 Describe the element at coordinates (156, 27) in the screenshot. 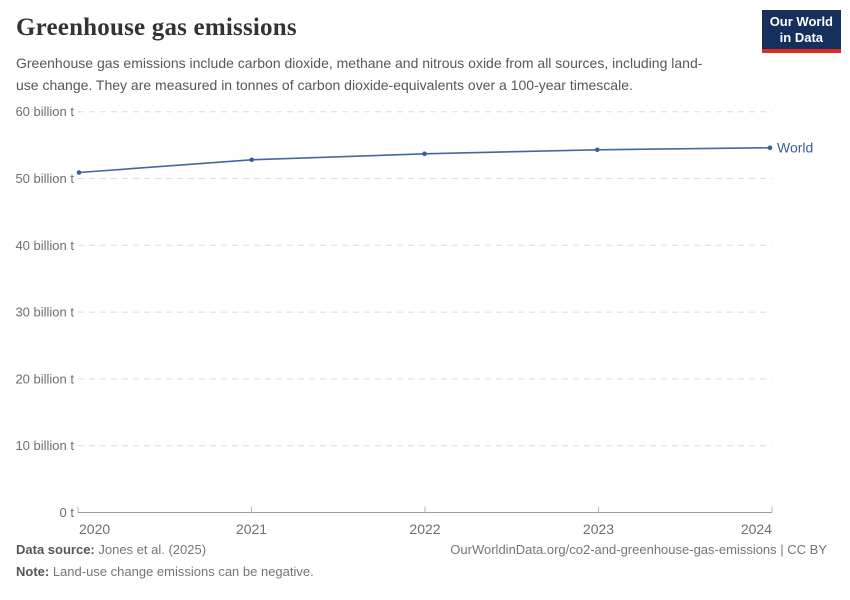

I see `chart-title: Greenhouse gas emissions` at that location.